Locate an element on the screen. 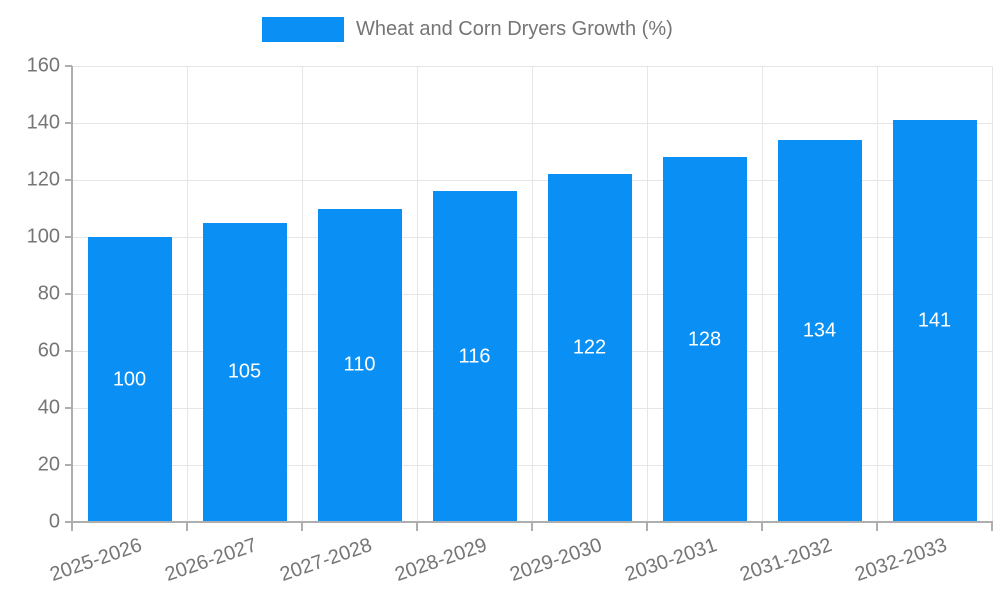 Image resolution: width=1000 pixels, height=600 pixels. x-axis-category-label: 2032-2033 is located at coordinates (901, 560).